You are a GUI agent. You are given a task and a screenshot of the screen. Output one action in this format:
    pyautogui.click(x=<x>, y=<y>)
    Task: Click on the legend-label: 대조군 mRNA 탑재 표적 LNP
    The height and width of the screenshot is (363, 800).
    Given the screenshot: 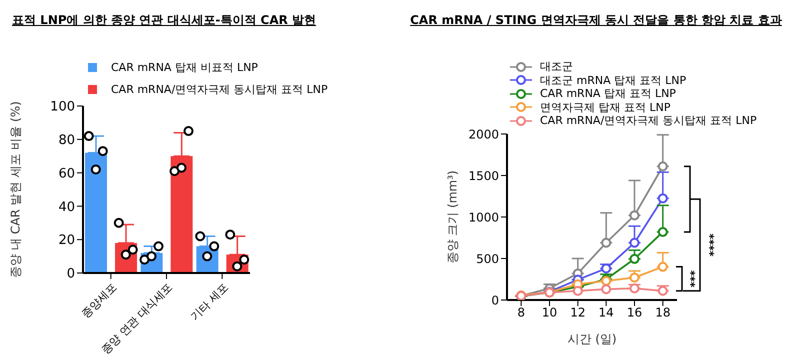 What is the action you would take?
    pyautogui.click(x=613, y=80)
    